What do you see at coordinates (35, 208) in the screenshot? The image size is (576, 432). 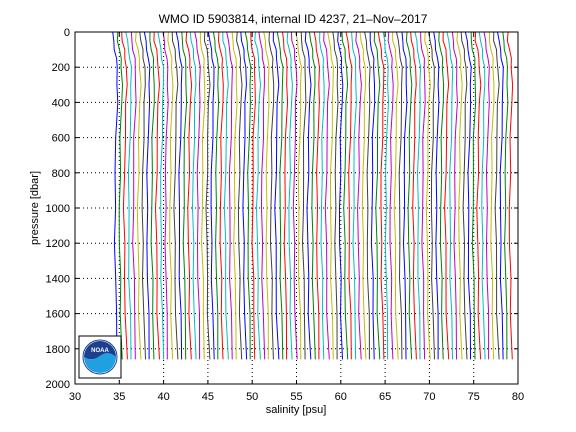 I see `y-axis-label: pressure [dbar]` at bounding box center [35, 208].